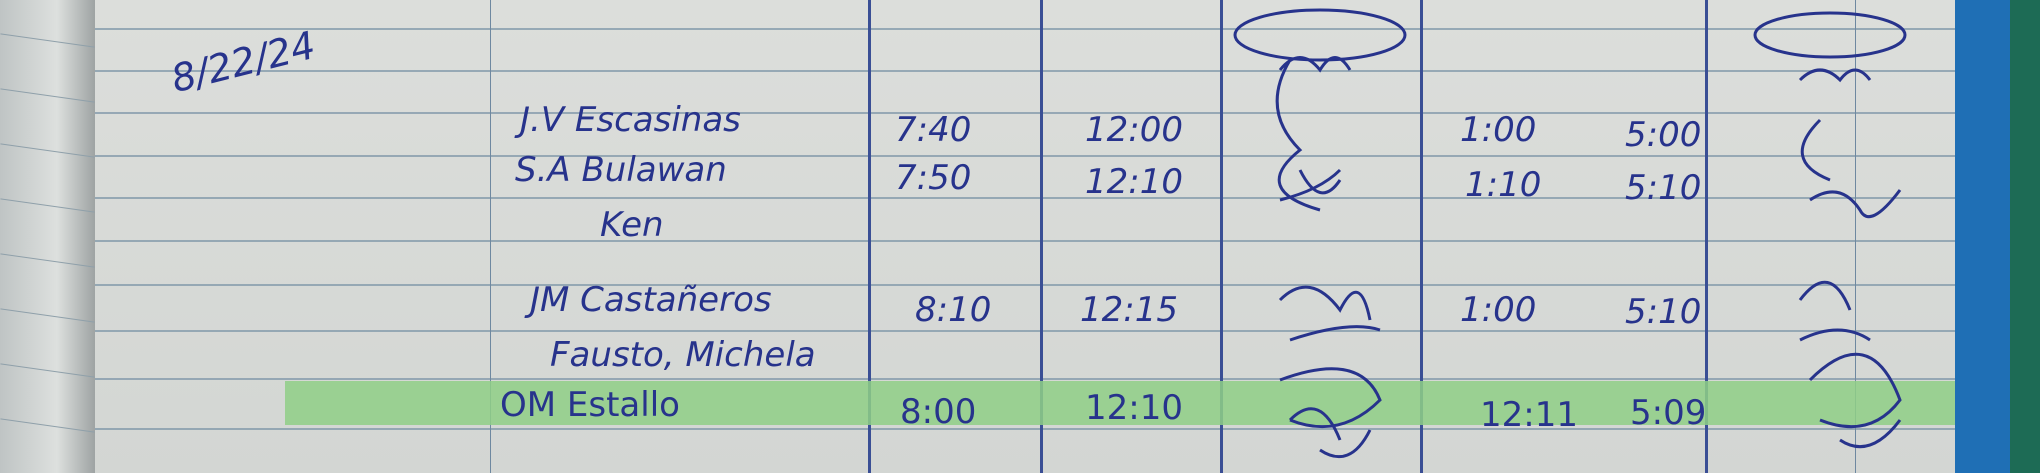 The image size is (2040, 473). I want to click on time-out-am: 12:15, so click(1129, 310).